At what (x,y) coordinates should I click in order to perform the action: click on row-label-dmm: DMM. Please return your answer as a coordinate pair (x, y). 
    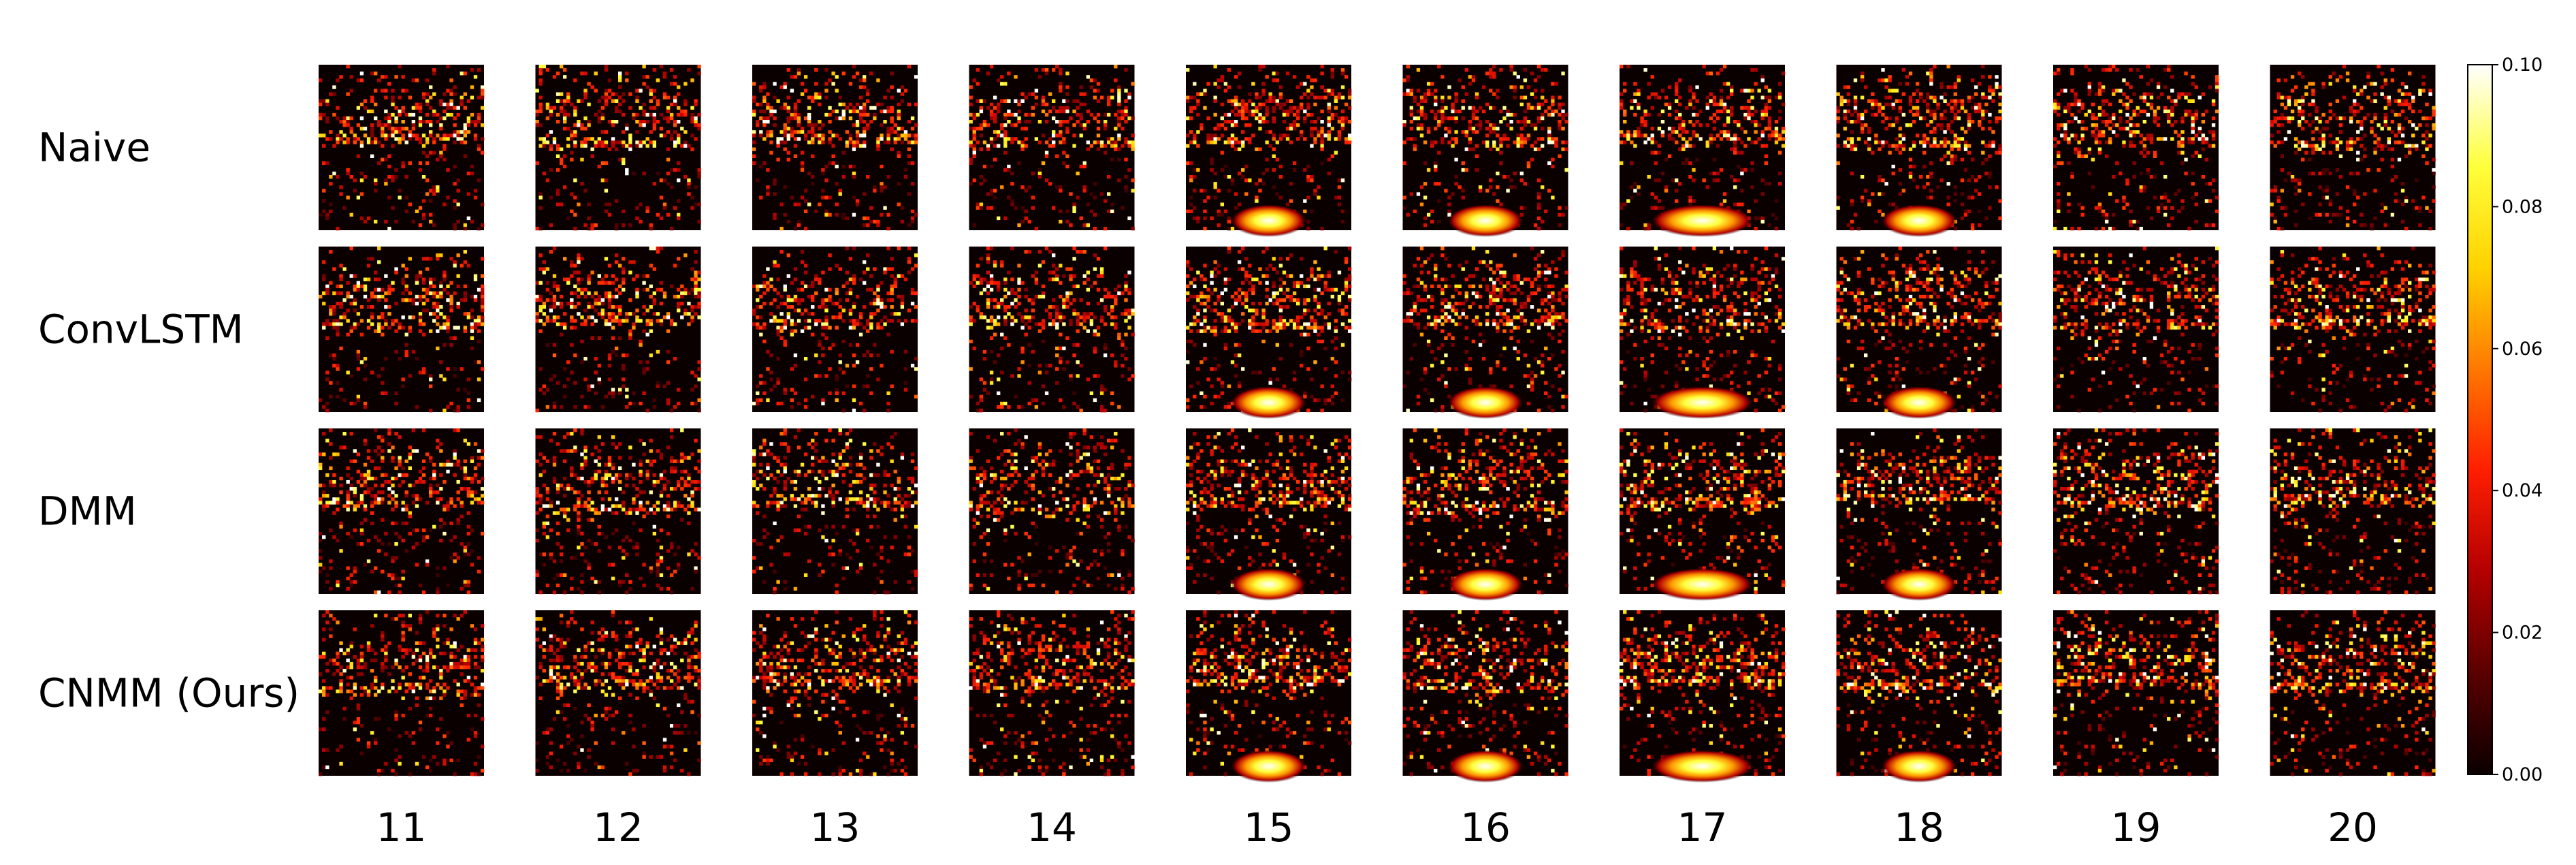
    Looking at the image, I should click on (88, 511).